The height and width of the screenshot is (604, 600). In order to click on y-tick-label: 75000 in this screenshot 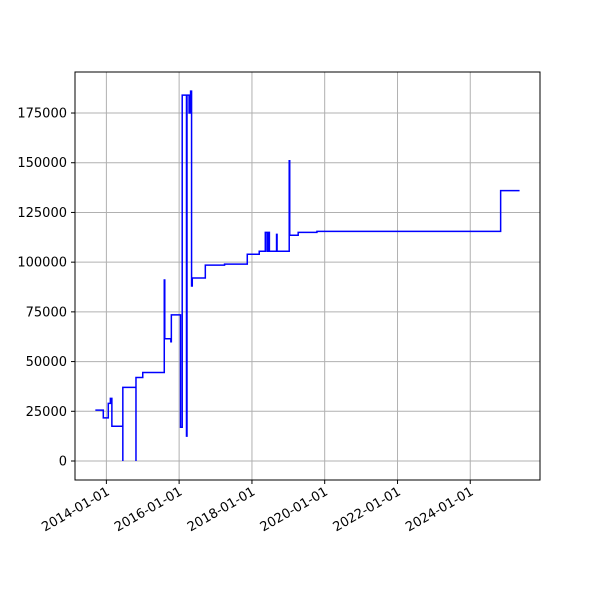, I will do `click(46, 312)`.